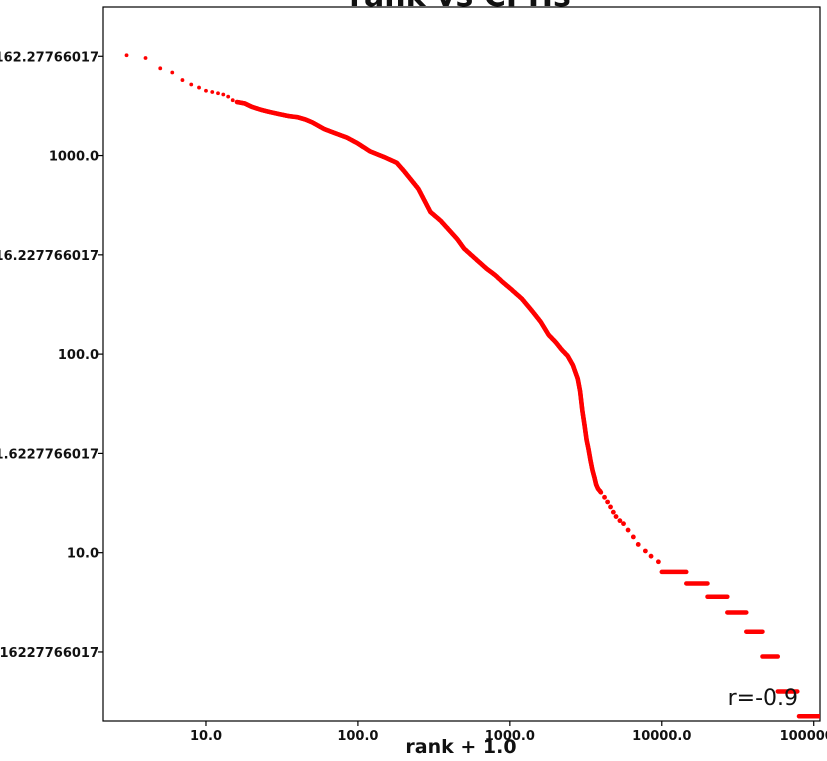  Describe the element at coordinates (49, 57) in the screenshot. I see `y-tick-label: 3162.27766017` at that location.